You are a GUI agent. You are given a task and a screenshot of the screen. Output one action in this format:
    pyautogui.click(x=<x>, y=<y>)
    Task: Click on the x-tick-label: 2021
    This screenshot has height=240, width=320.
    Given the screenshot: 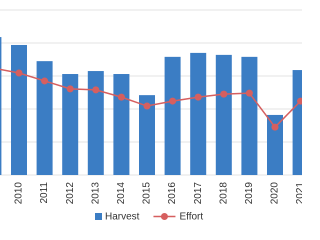 What is the action you would take?
    pyautogui.click(x=298, y=193)
    